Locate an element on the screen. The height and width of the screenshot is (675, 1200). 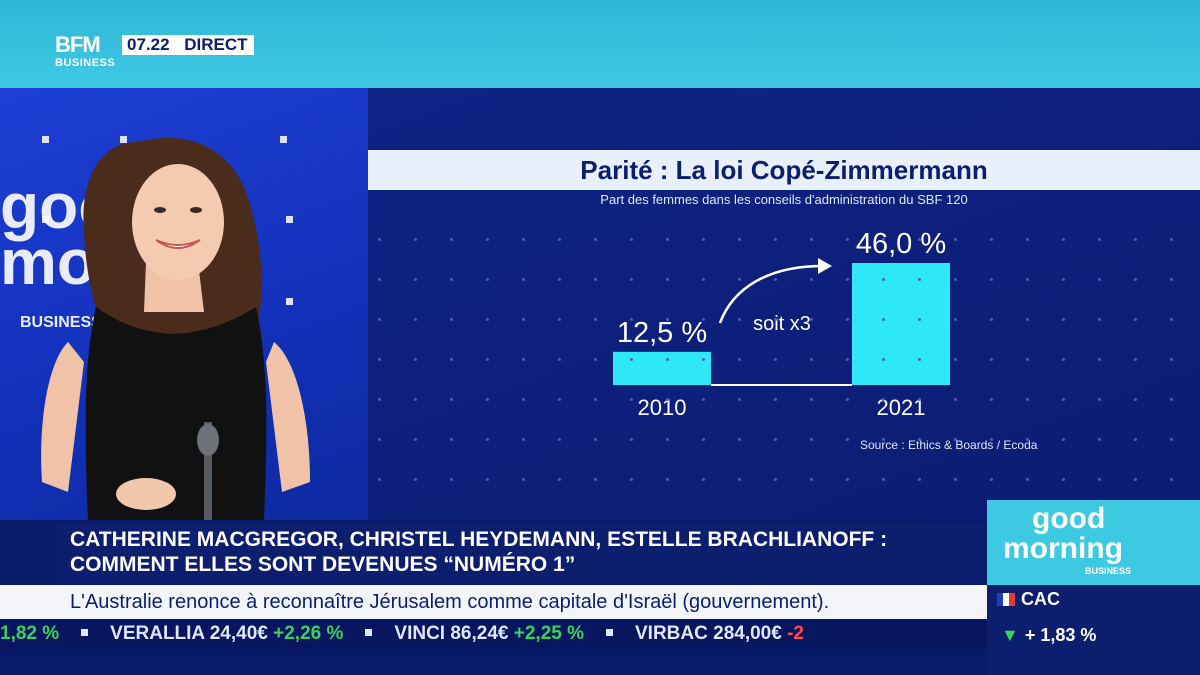
headline-bar is located at coordinates (522, 553).